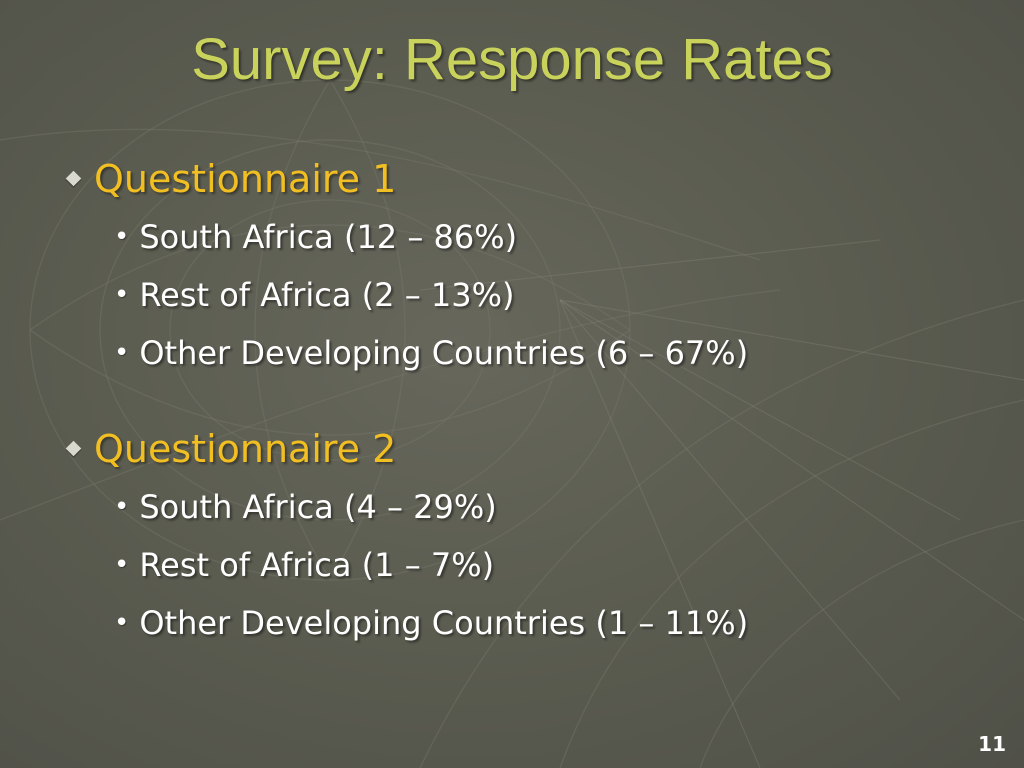  What do you see at coordinates (548, 295) in the screenshot?
I see `list-item: • Rest of Africa (2 – 13%)` at bounding box center [548, 295].